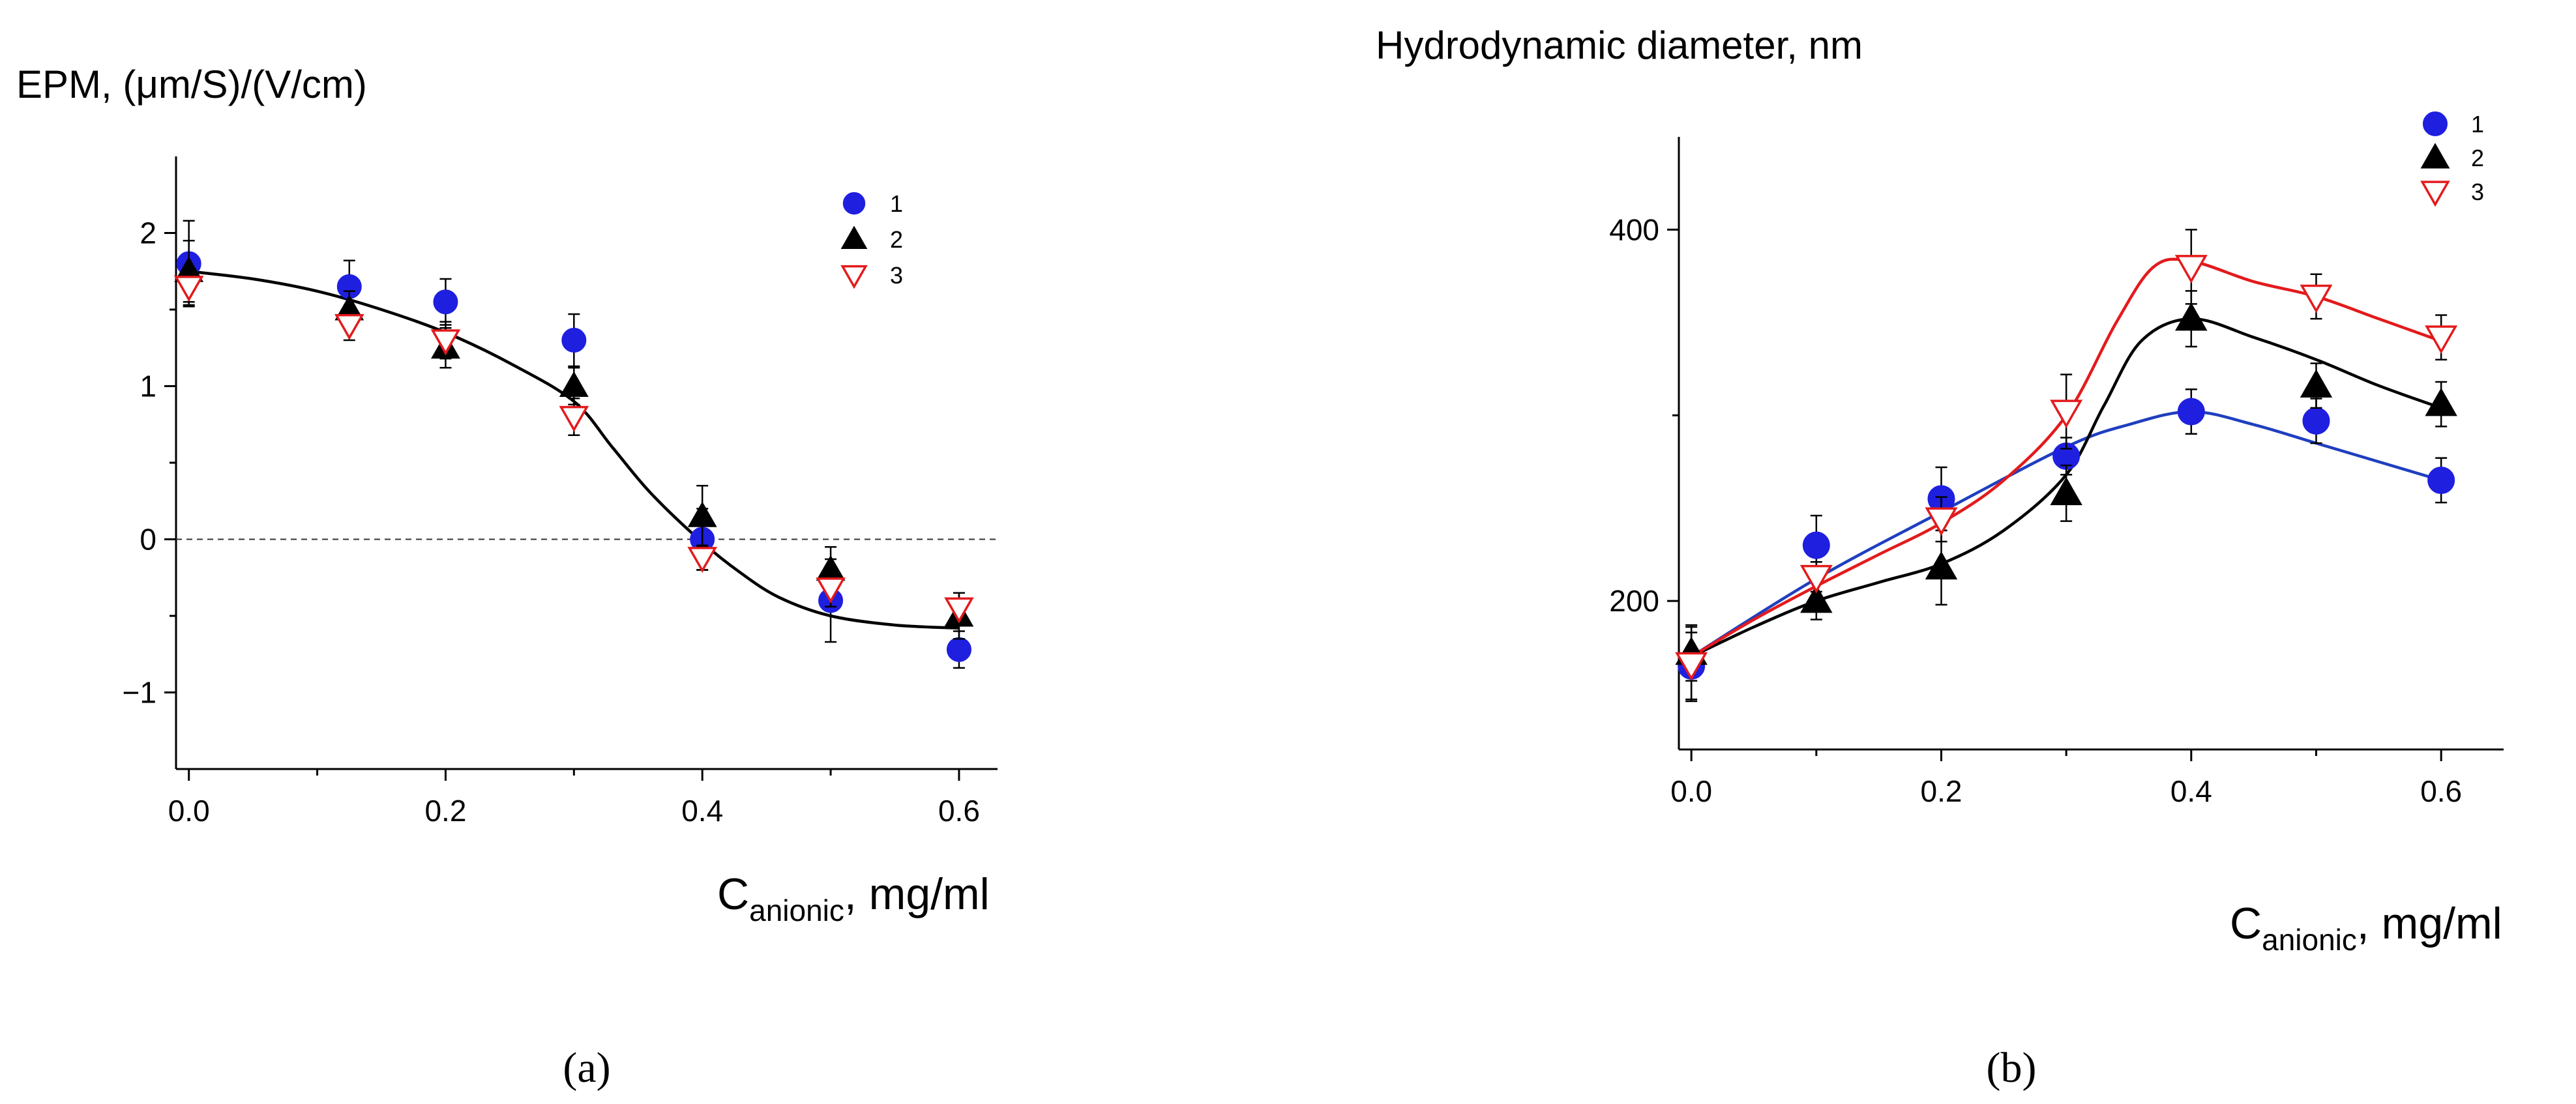 The image size is (2576, 1104). I want to click on y-tick-label: 200, so click(1634, 601).